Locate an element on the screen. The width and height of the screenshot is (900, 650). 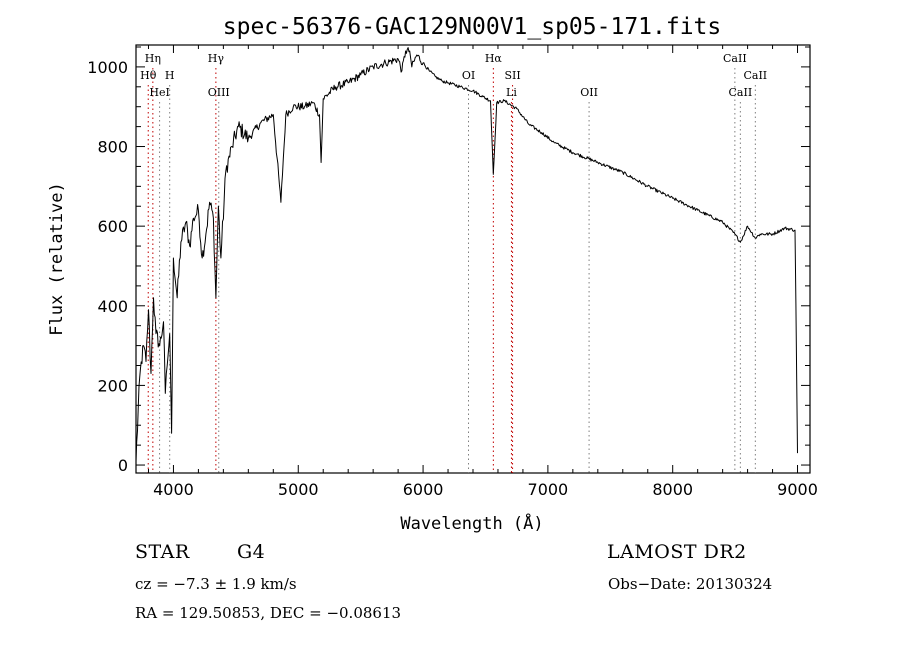
survey-name: LAMOST DR2 is located at coordinates (677, 552).